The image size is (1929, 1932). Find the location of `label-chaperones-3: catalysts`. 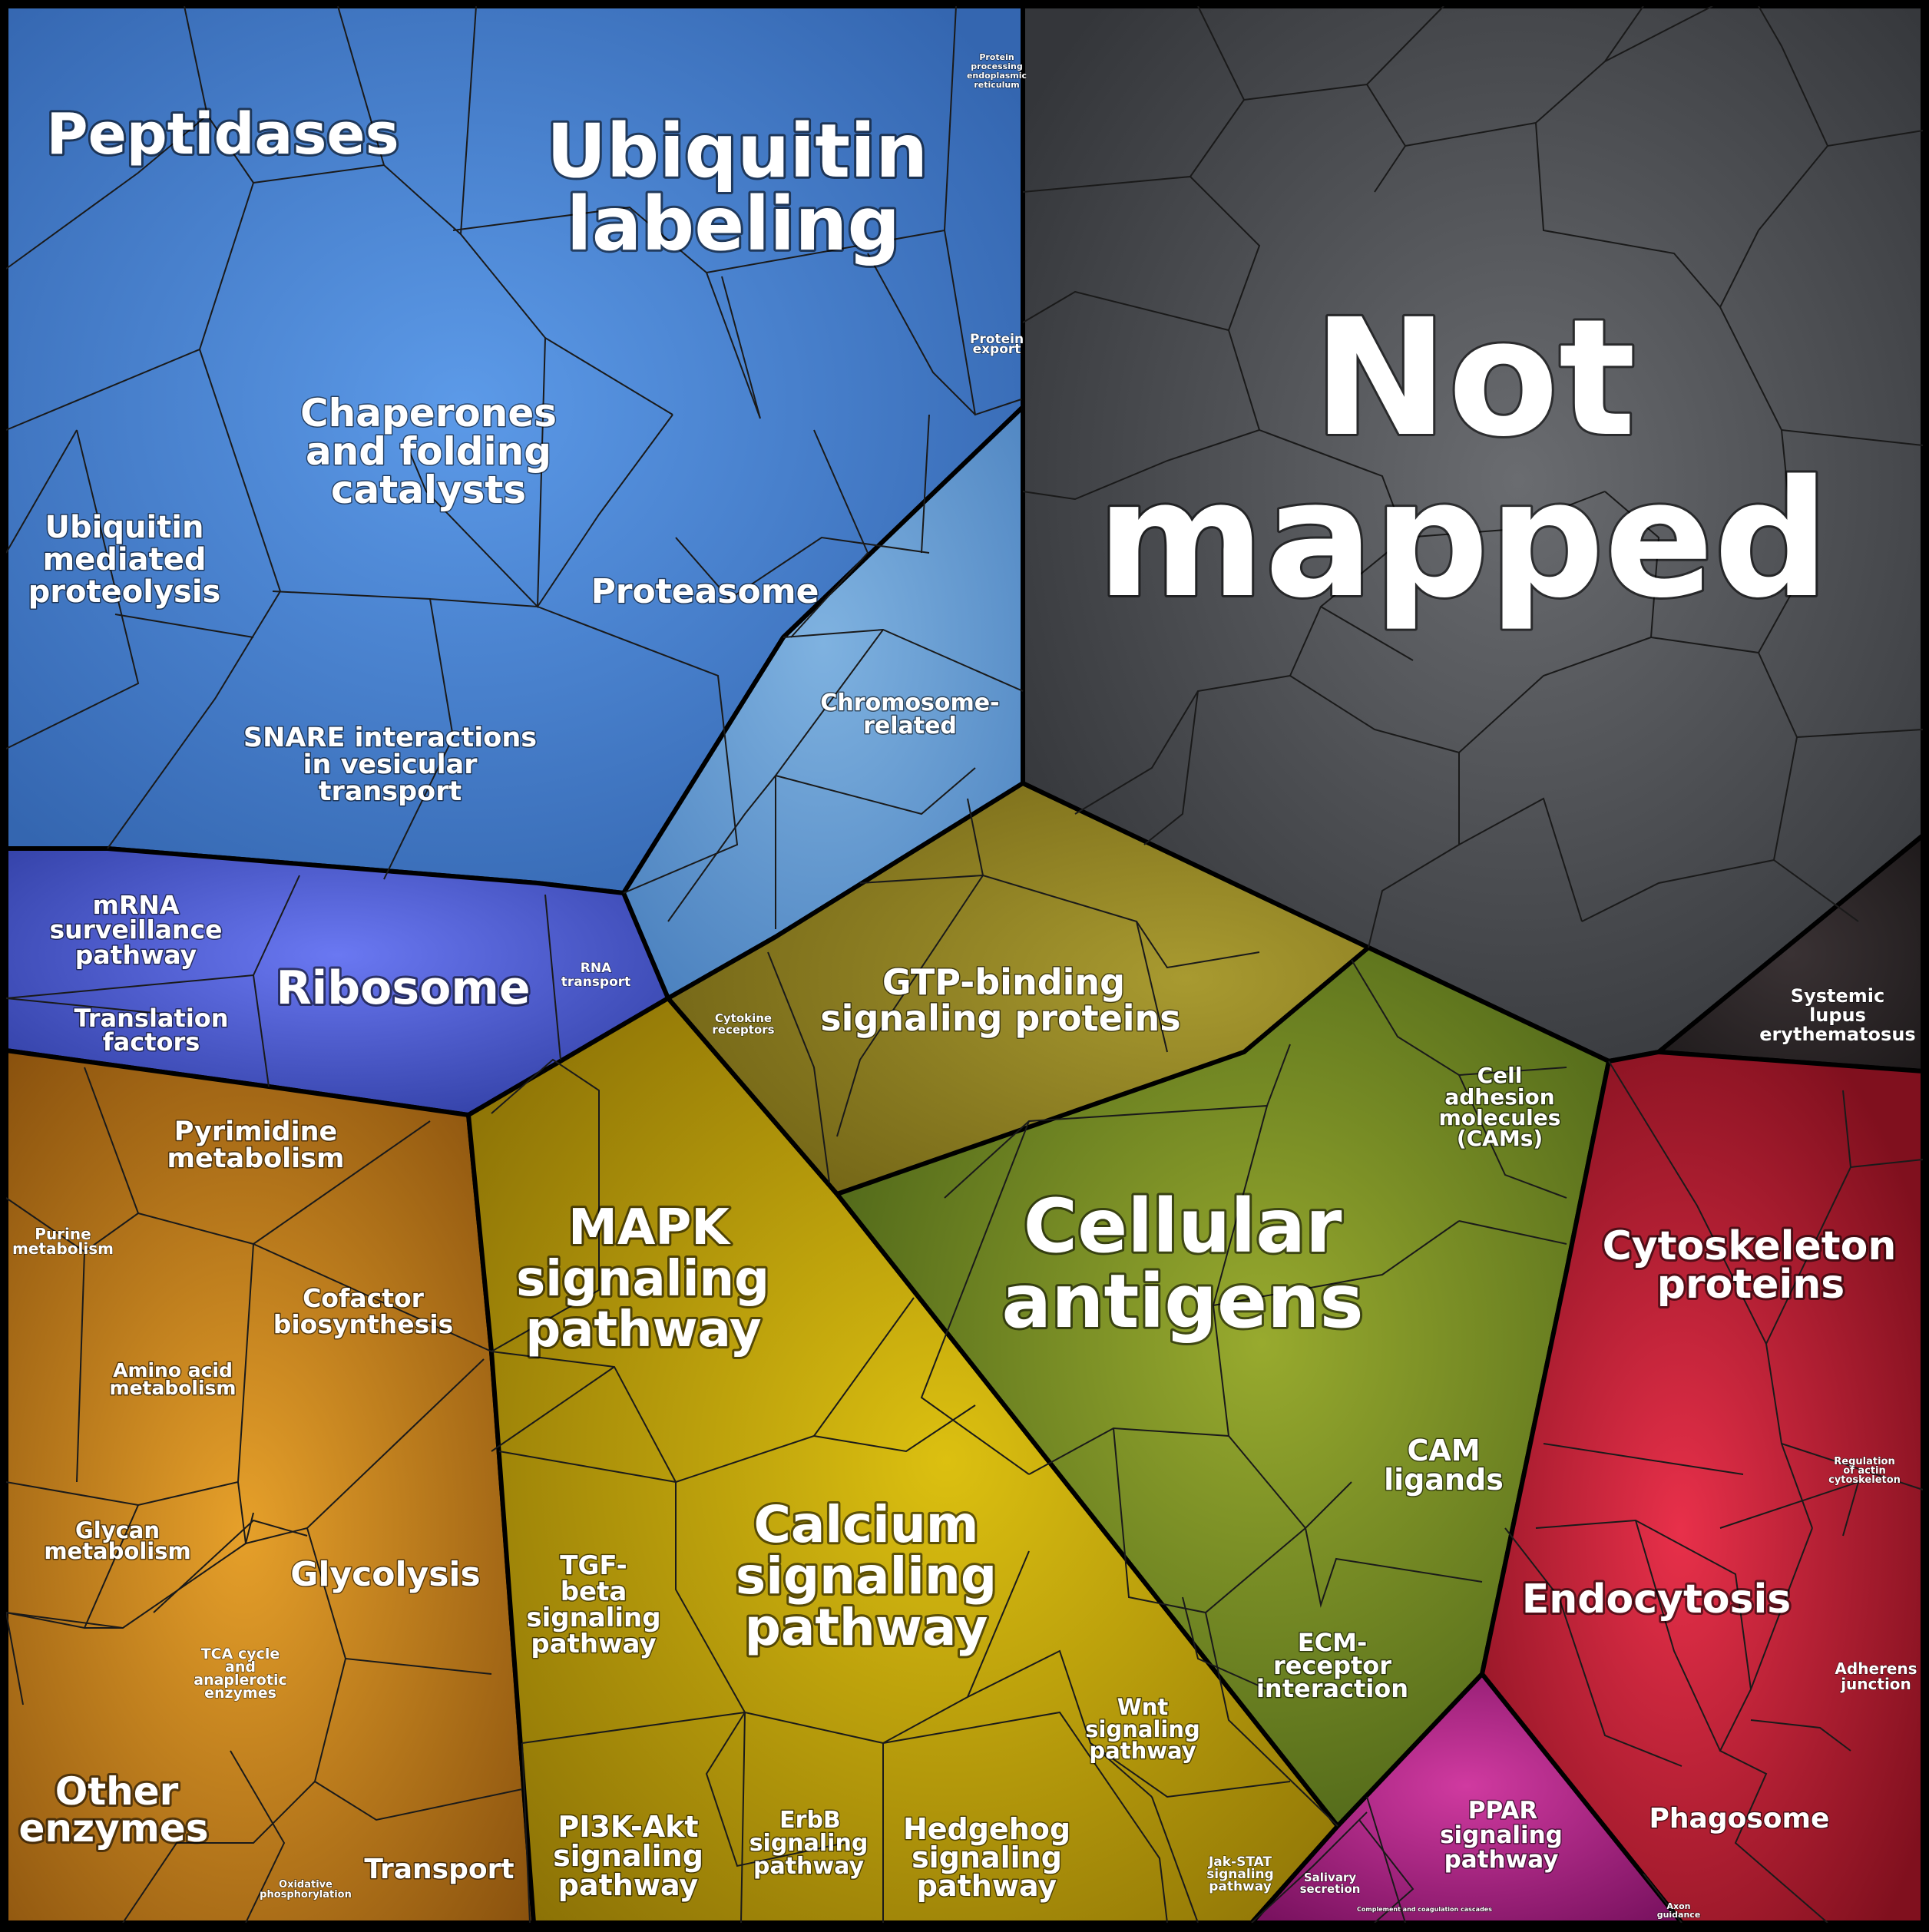

label-chaperones-3: catalysts is located at coordinates (428, 490).